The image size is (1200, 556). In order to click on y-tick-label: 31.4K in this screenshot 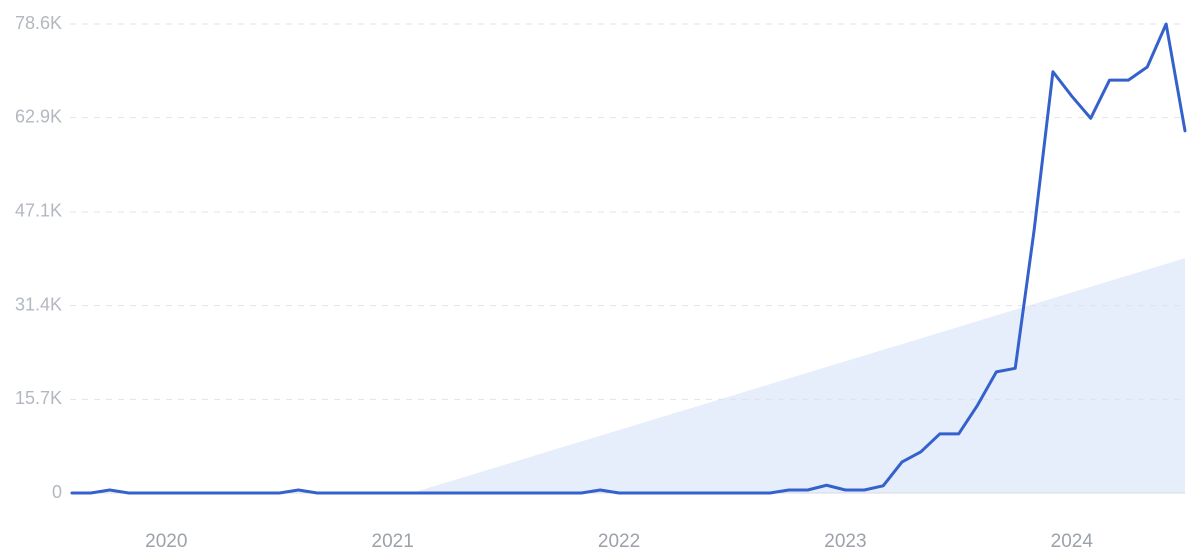, I will do `click(38, 304)`.